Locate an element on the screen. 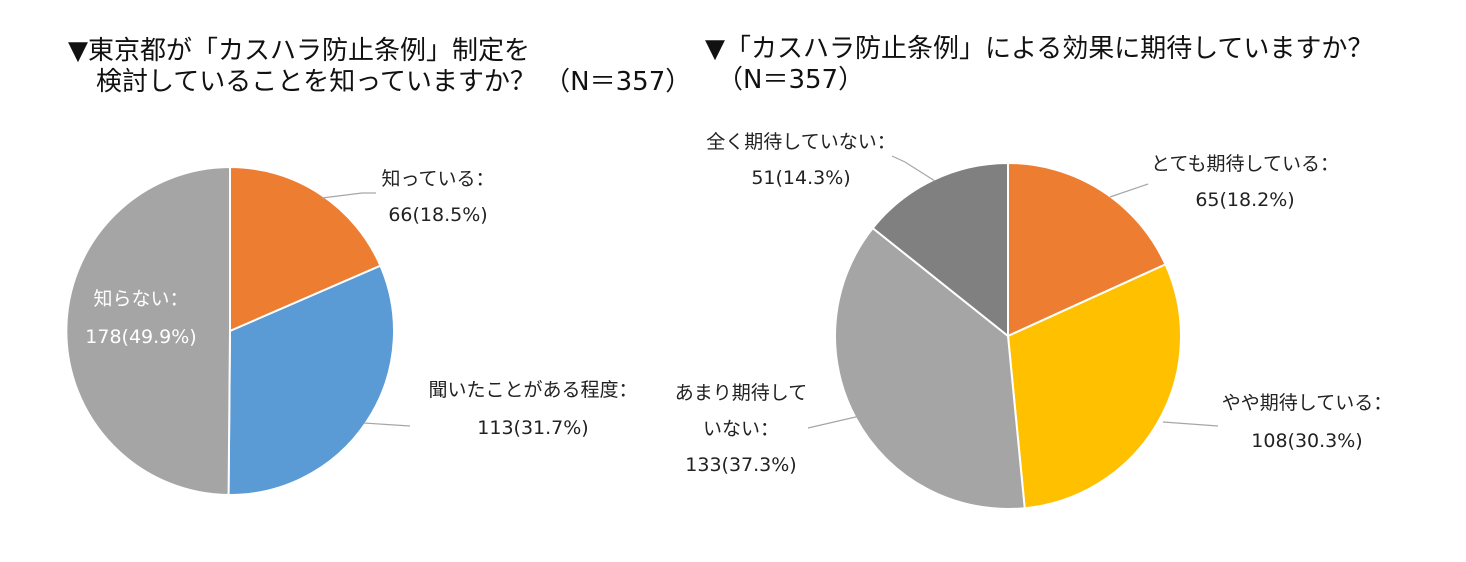 The height and width of the screenshot is (562, 1466). pie1-label-name-1: 聞いたことがある程度： is located at coordinates (532, 390).